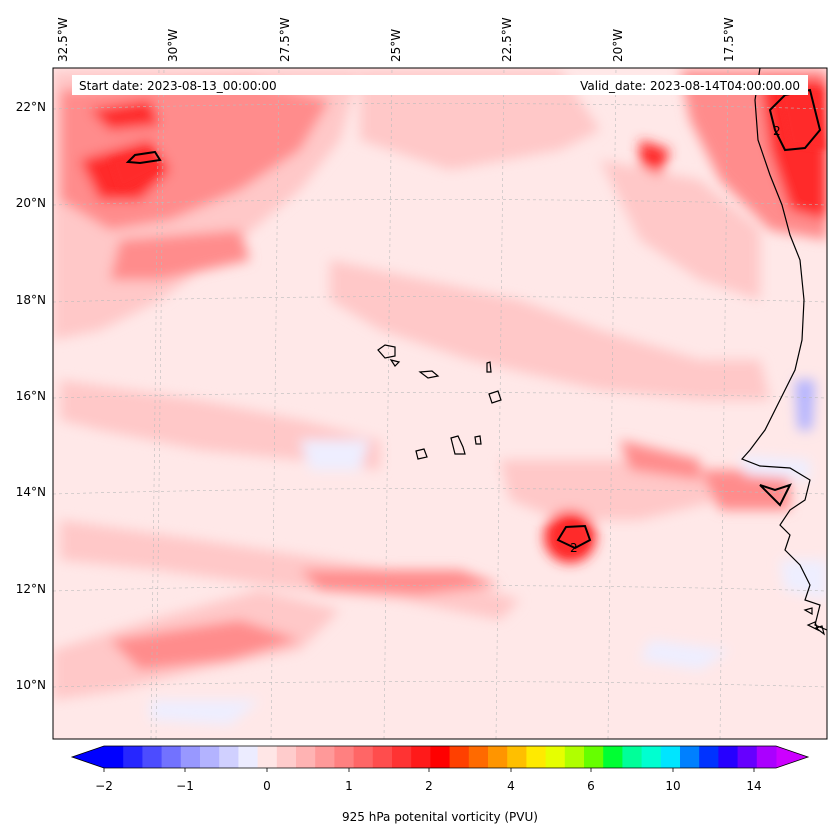  I want to click on date-banner, so click(440, 85).